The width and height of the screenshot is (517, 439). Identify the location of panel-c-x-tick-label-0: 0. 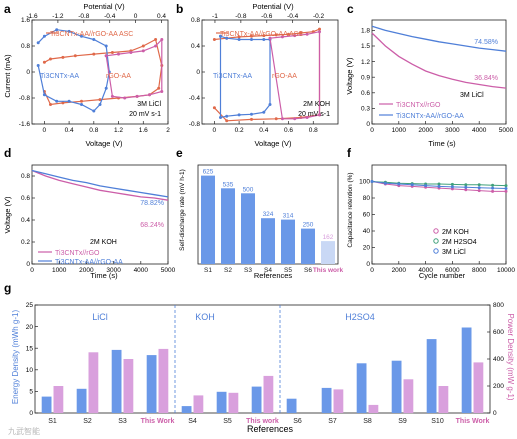
(372, 130).